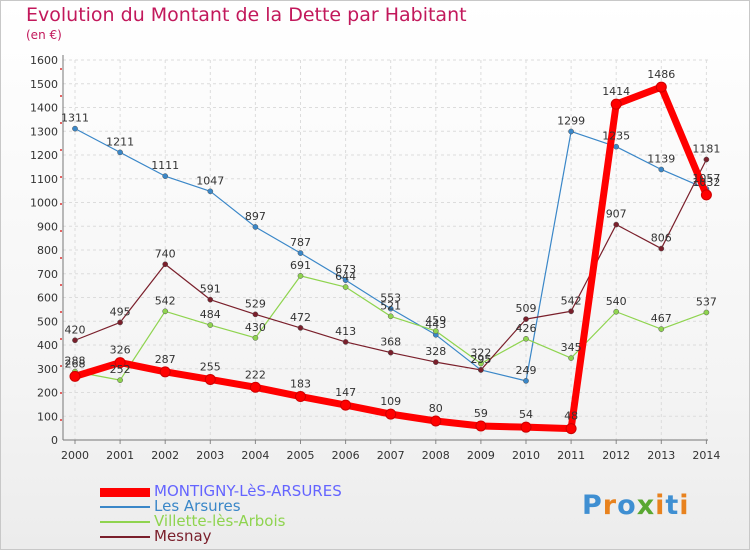 The height and width of the screenshot is (550, 750). What do you see at coordinates (120, 141) in the screenshot?
I see `data-label: 1211` at bounding box center [120, 141].